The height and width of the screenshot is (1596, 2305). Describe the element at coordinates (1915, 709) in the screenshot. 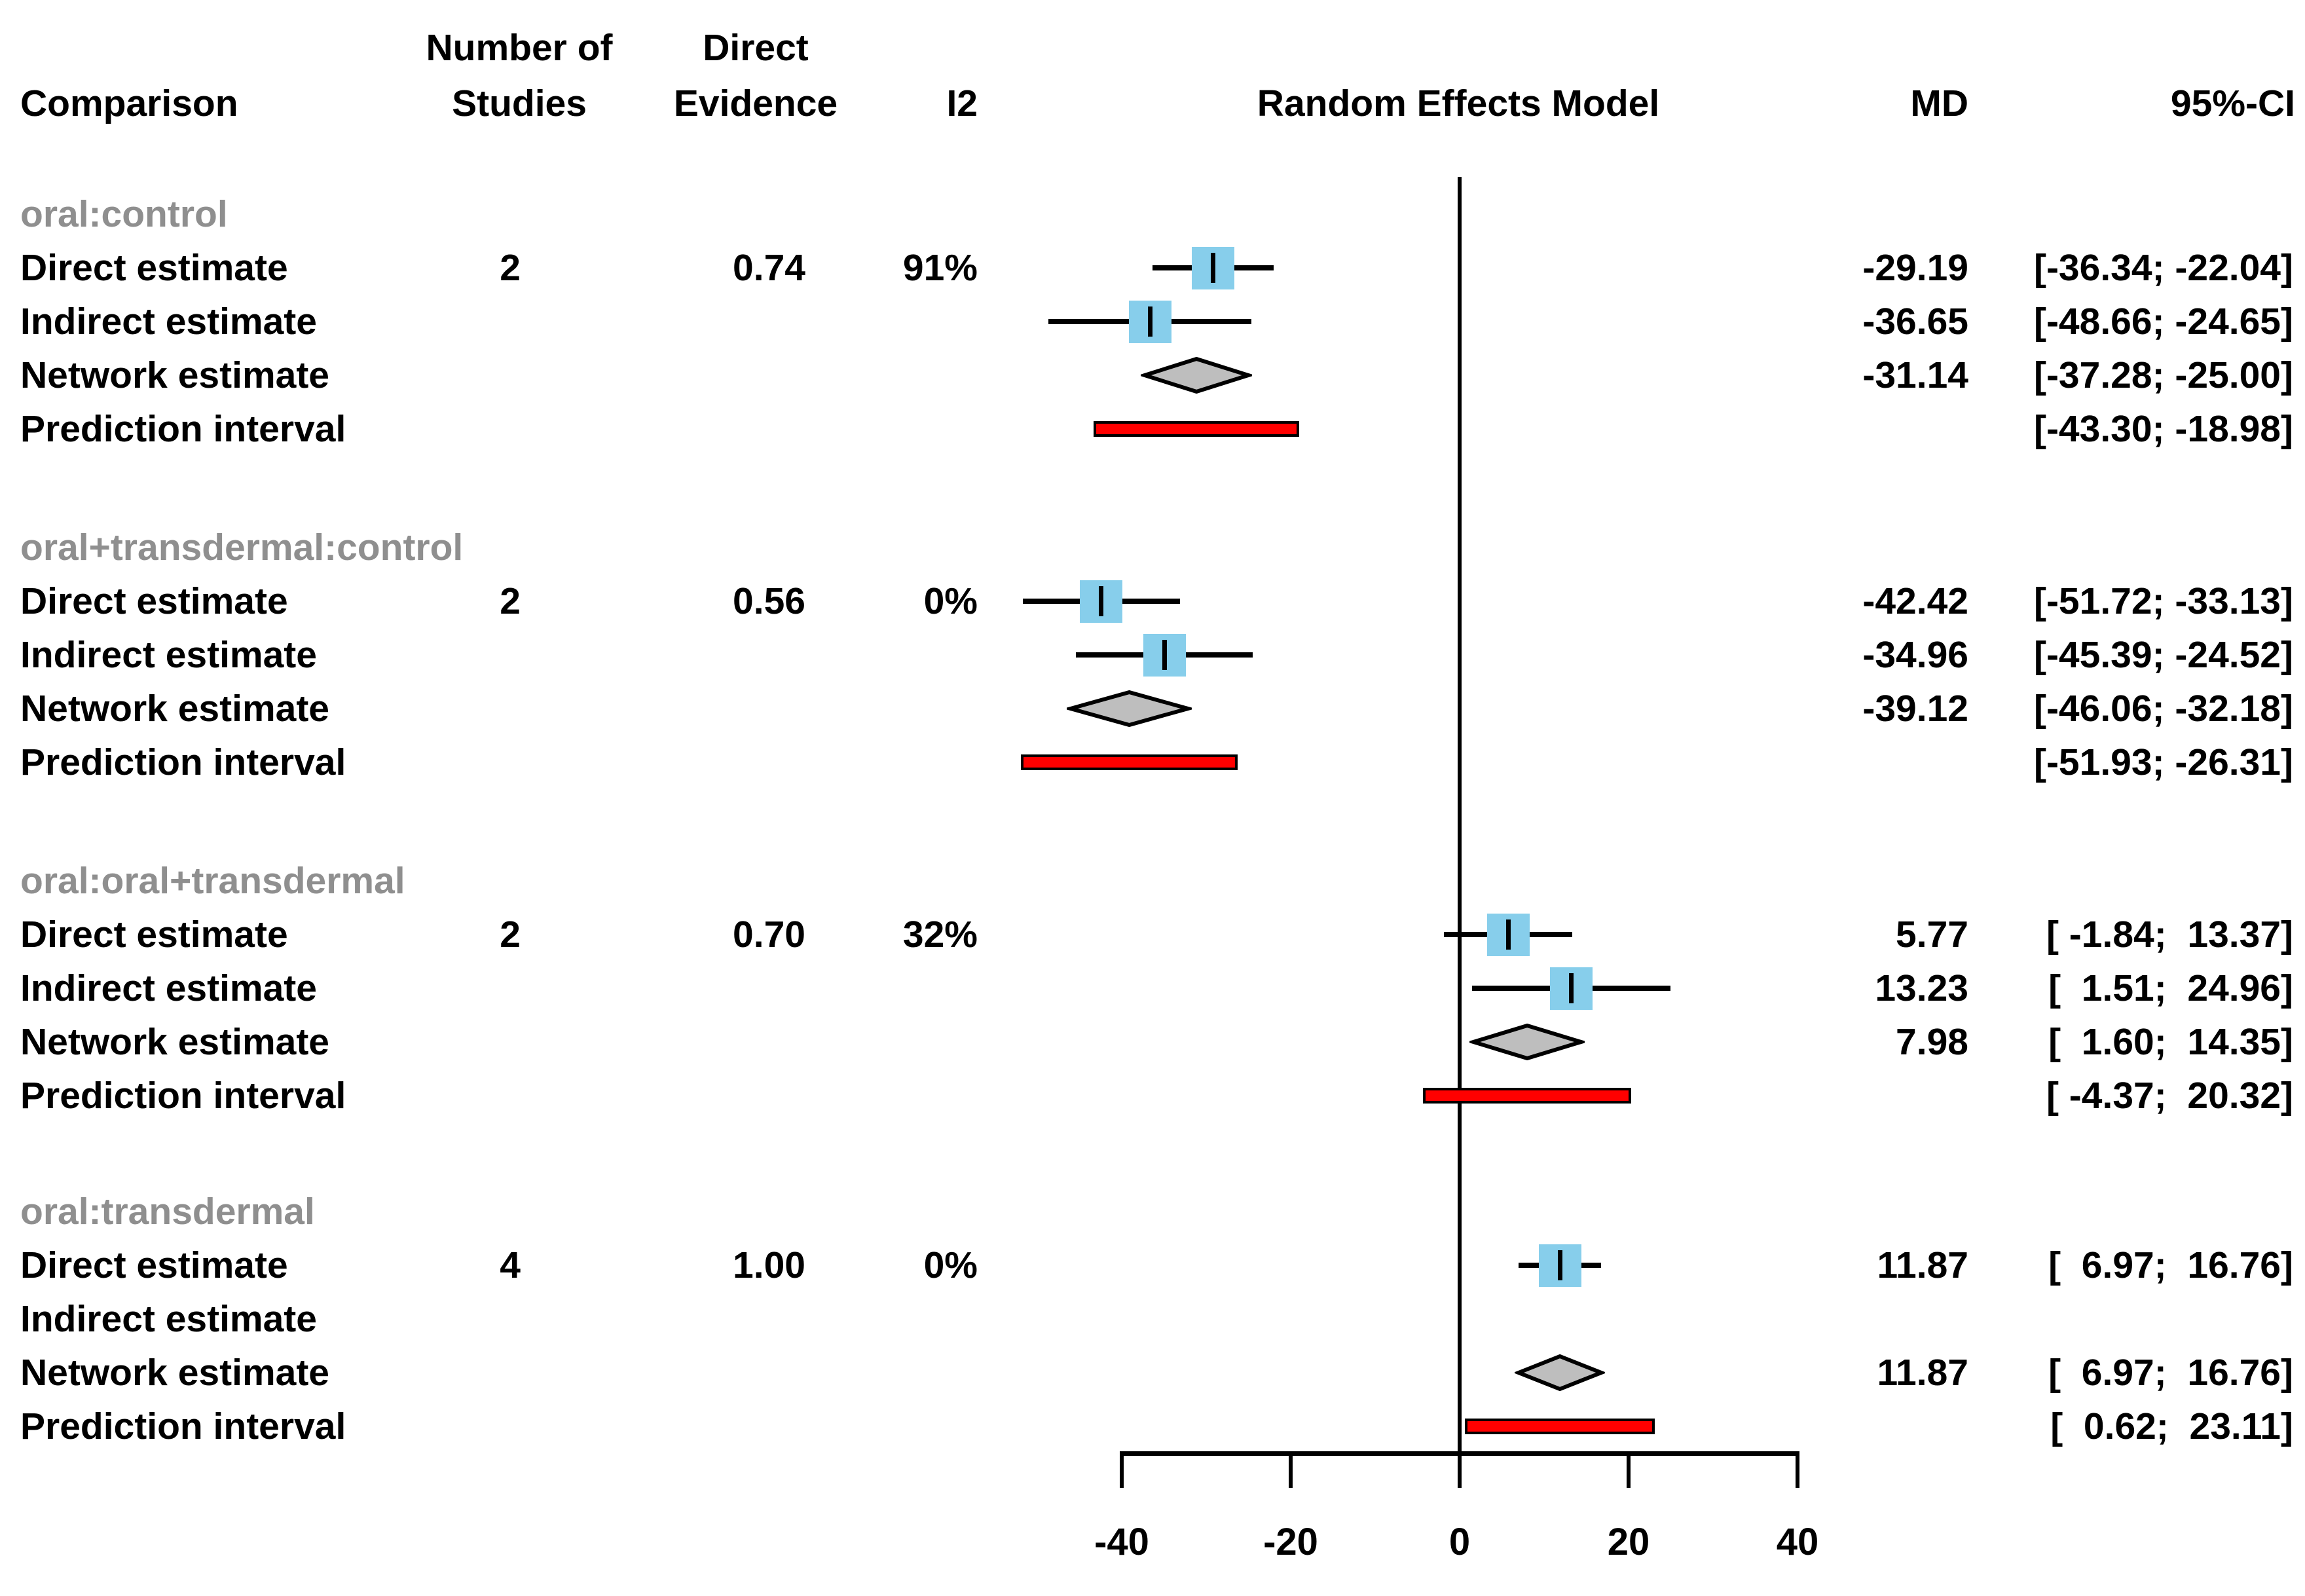

I see `md-value: -39.12` at that location.